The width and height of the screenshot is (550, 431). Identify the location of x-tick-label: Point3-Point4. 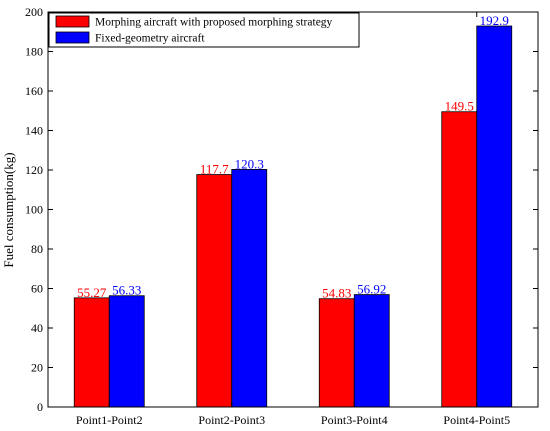
(354, 420).